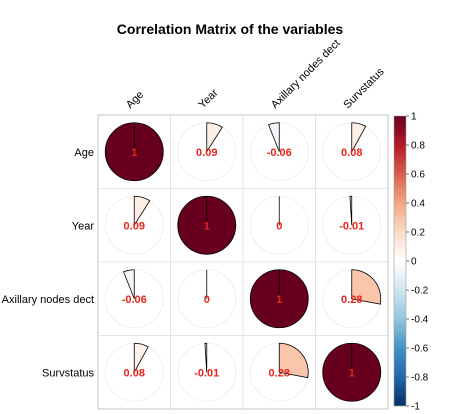 This screenshot has width=474, height=414. Describe the element at coordinates (420, 349) in the screenshot. I see `color-bar-tick-label: -0.6` at that location.